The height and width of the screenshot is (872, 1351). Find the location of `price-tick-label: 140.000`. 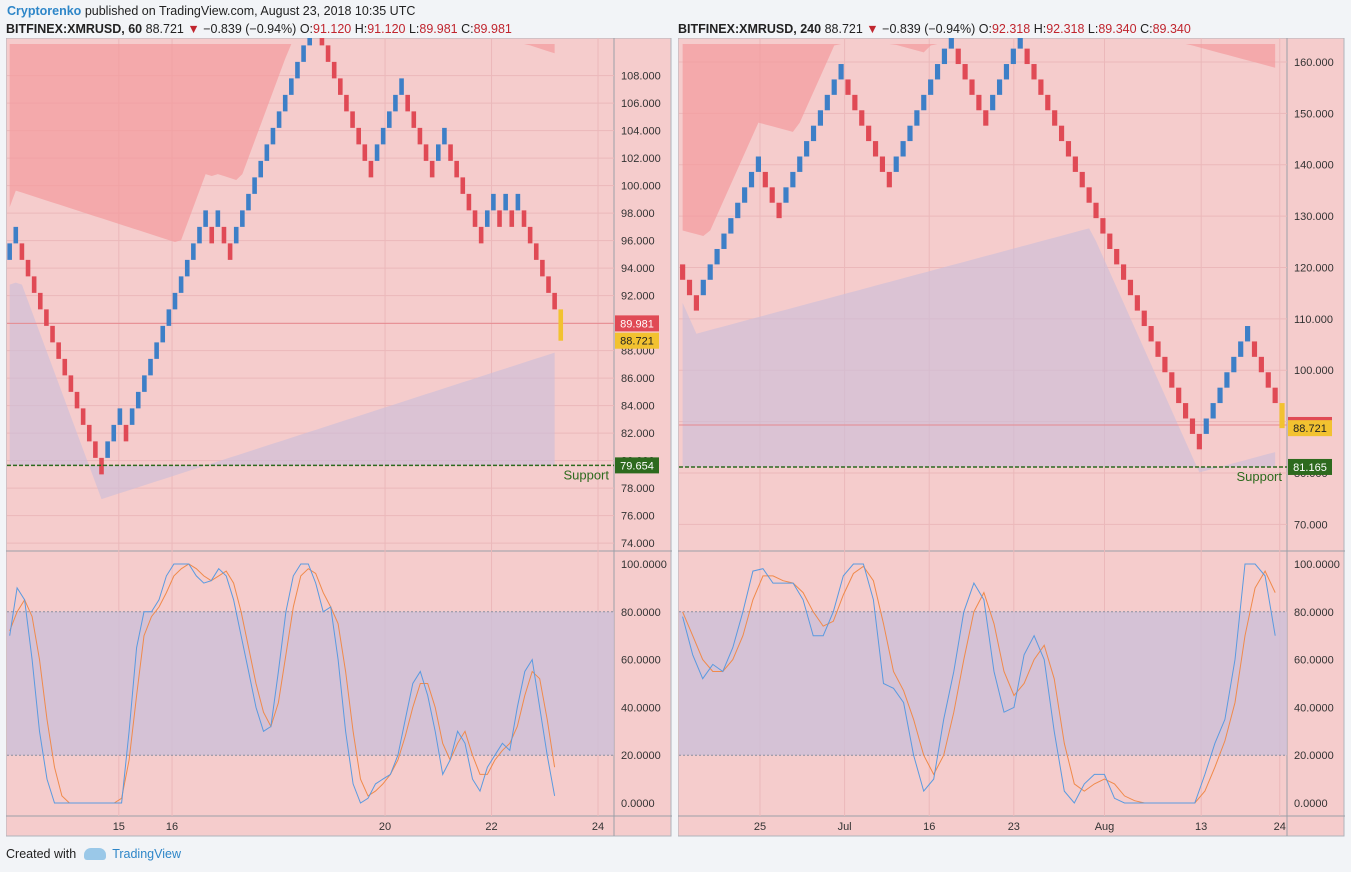

price-tick-label: 140.000 is located at coordinates (1314, 166).